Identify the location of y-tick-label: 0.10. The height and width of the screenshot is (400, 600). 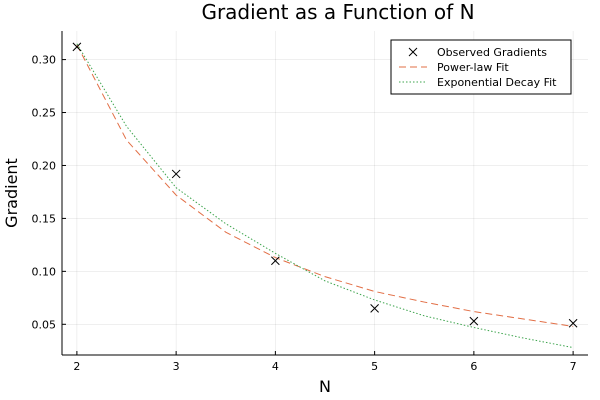
(44, 271).